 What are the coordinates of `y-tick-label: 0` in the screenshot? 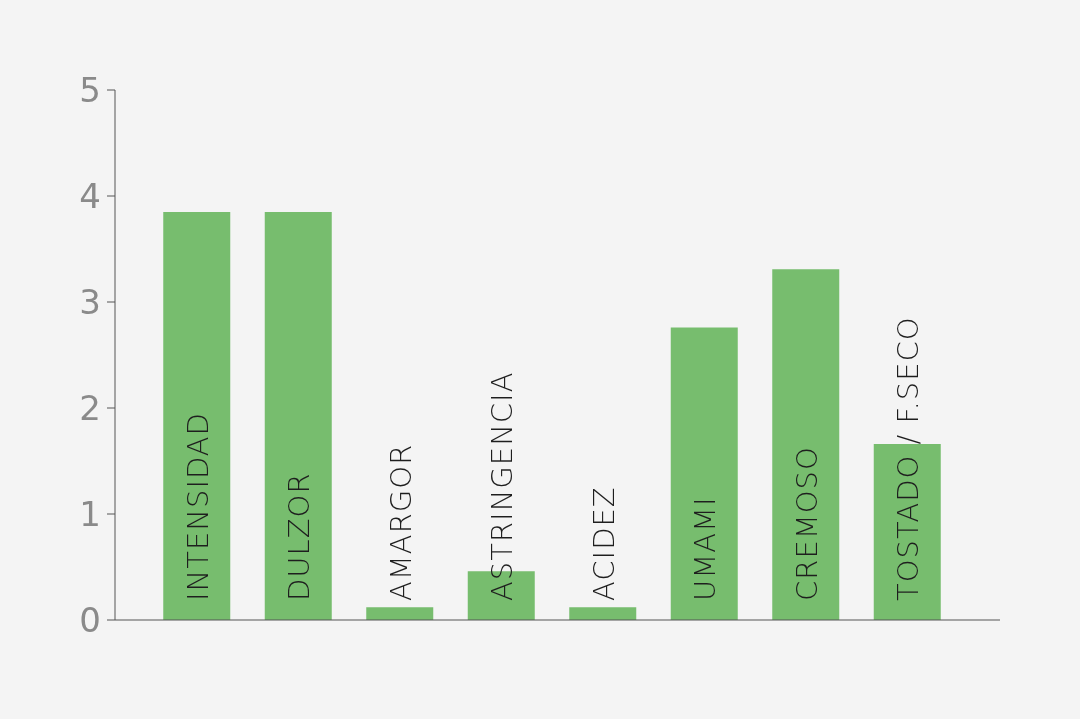 It's located at (90, 620).